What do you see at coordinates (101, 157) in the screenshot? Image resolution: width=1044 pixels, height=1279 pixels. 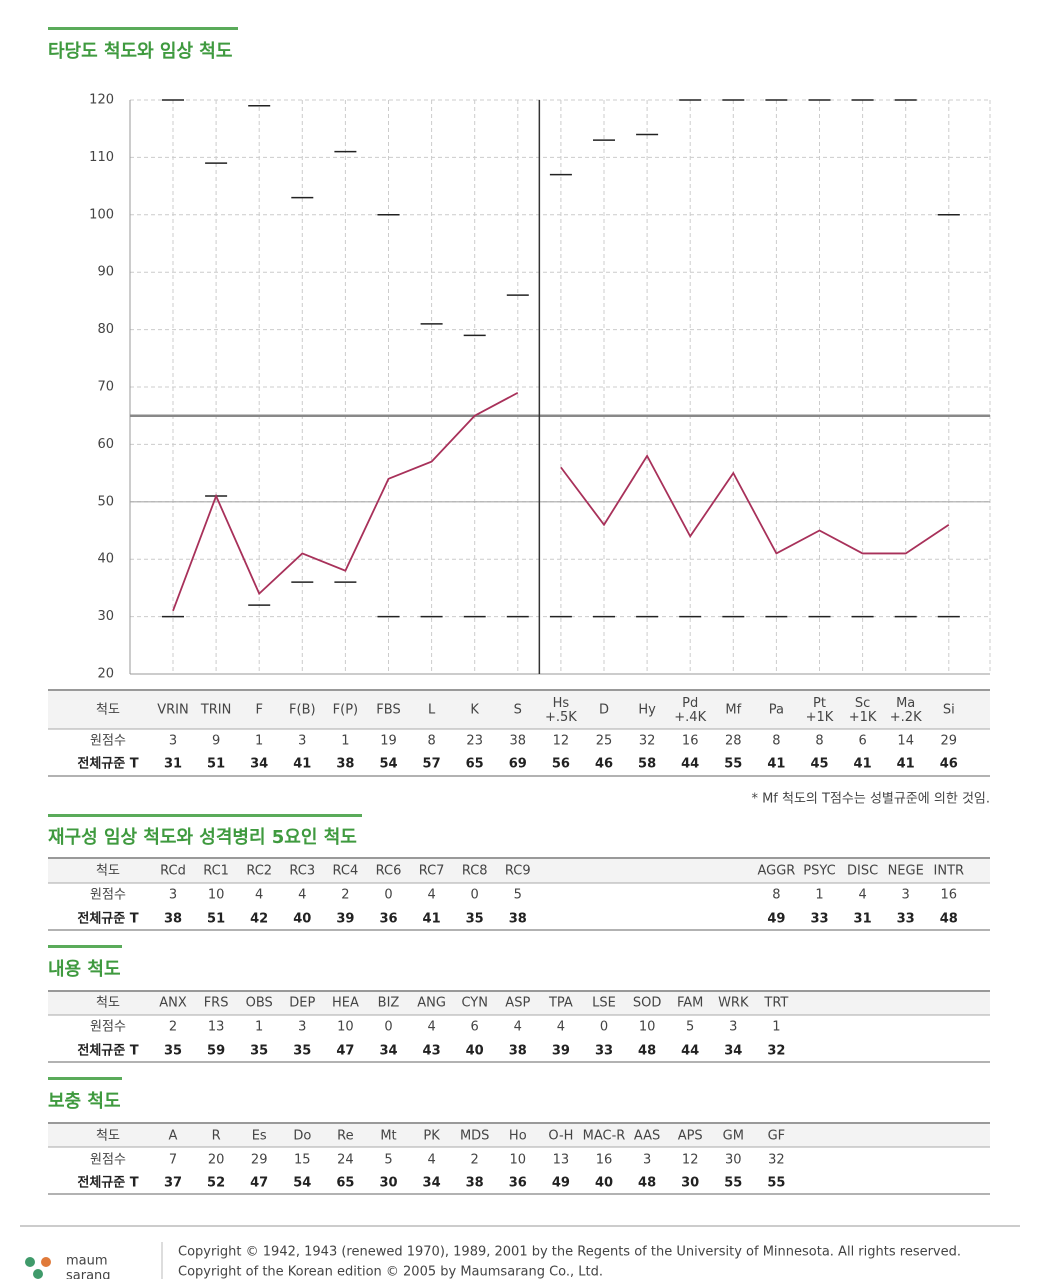 I see `y-tick-label: 110` at bounding box center [101, 157].